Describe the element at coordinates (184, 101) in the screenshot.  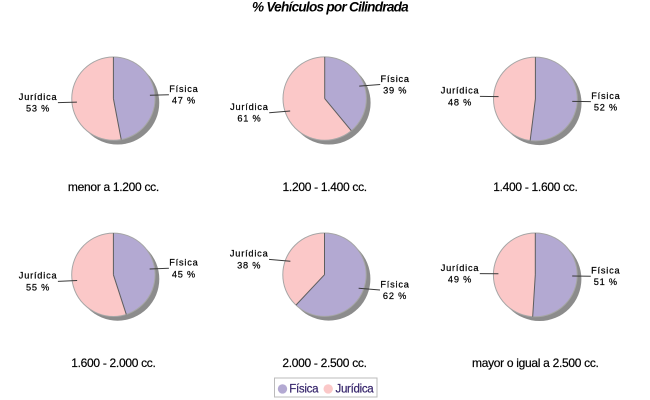
I see `svg-text: 47 %` at that location.